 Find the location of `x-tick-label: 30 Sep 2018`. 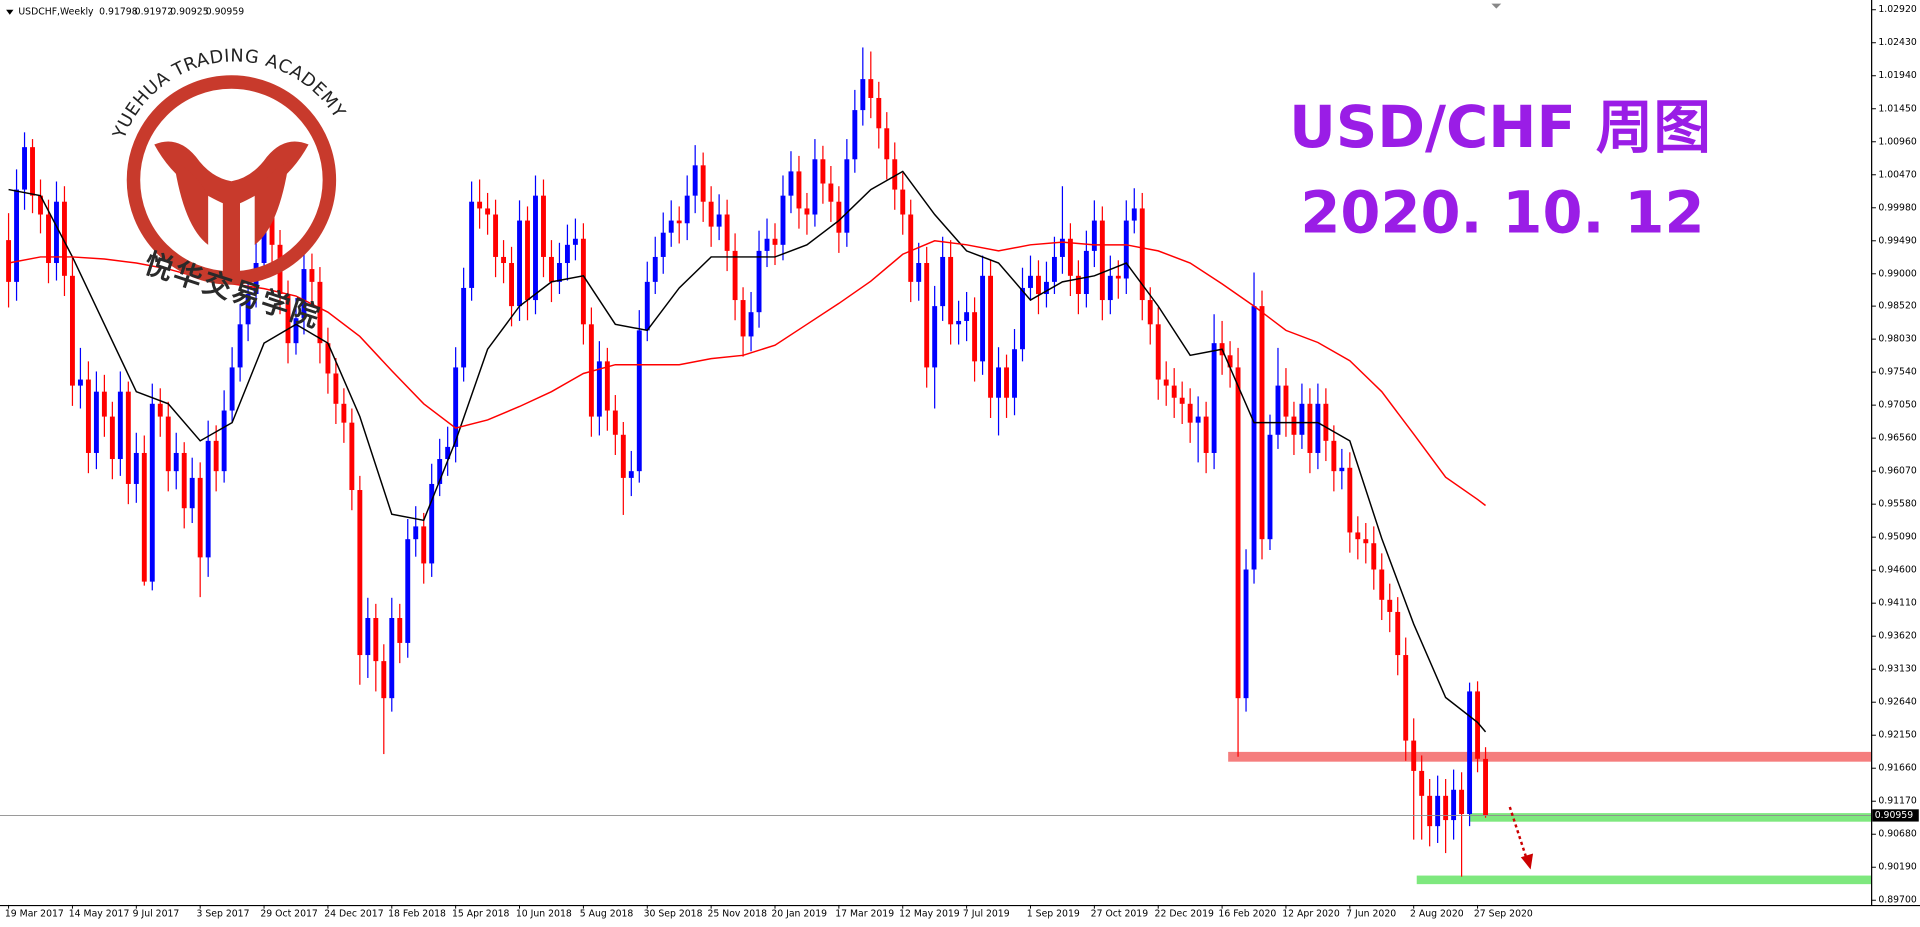

x-tick-label: 30 Sep 2018 is located at coordinates (673, 914).